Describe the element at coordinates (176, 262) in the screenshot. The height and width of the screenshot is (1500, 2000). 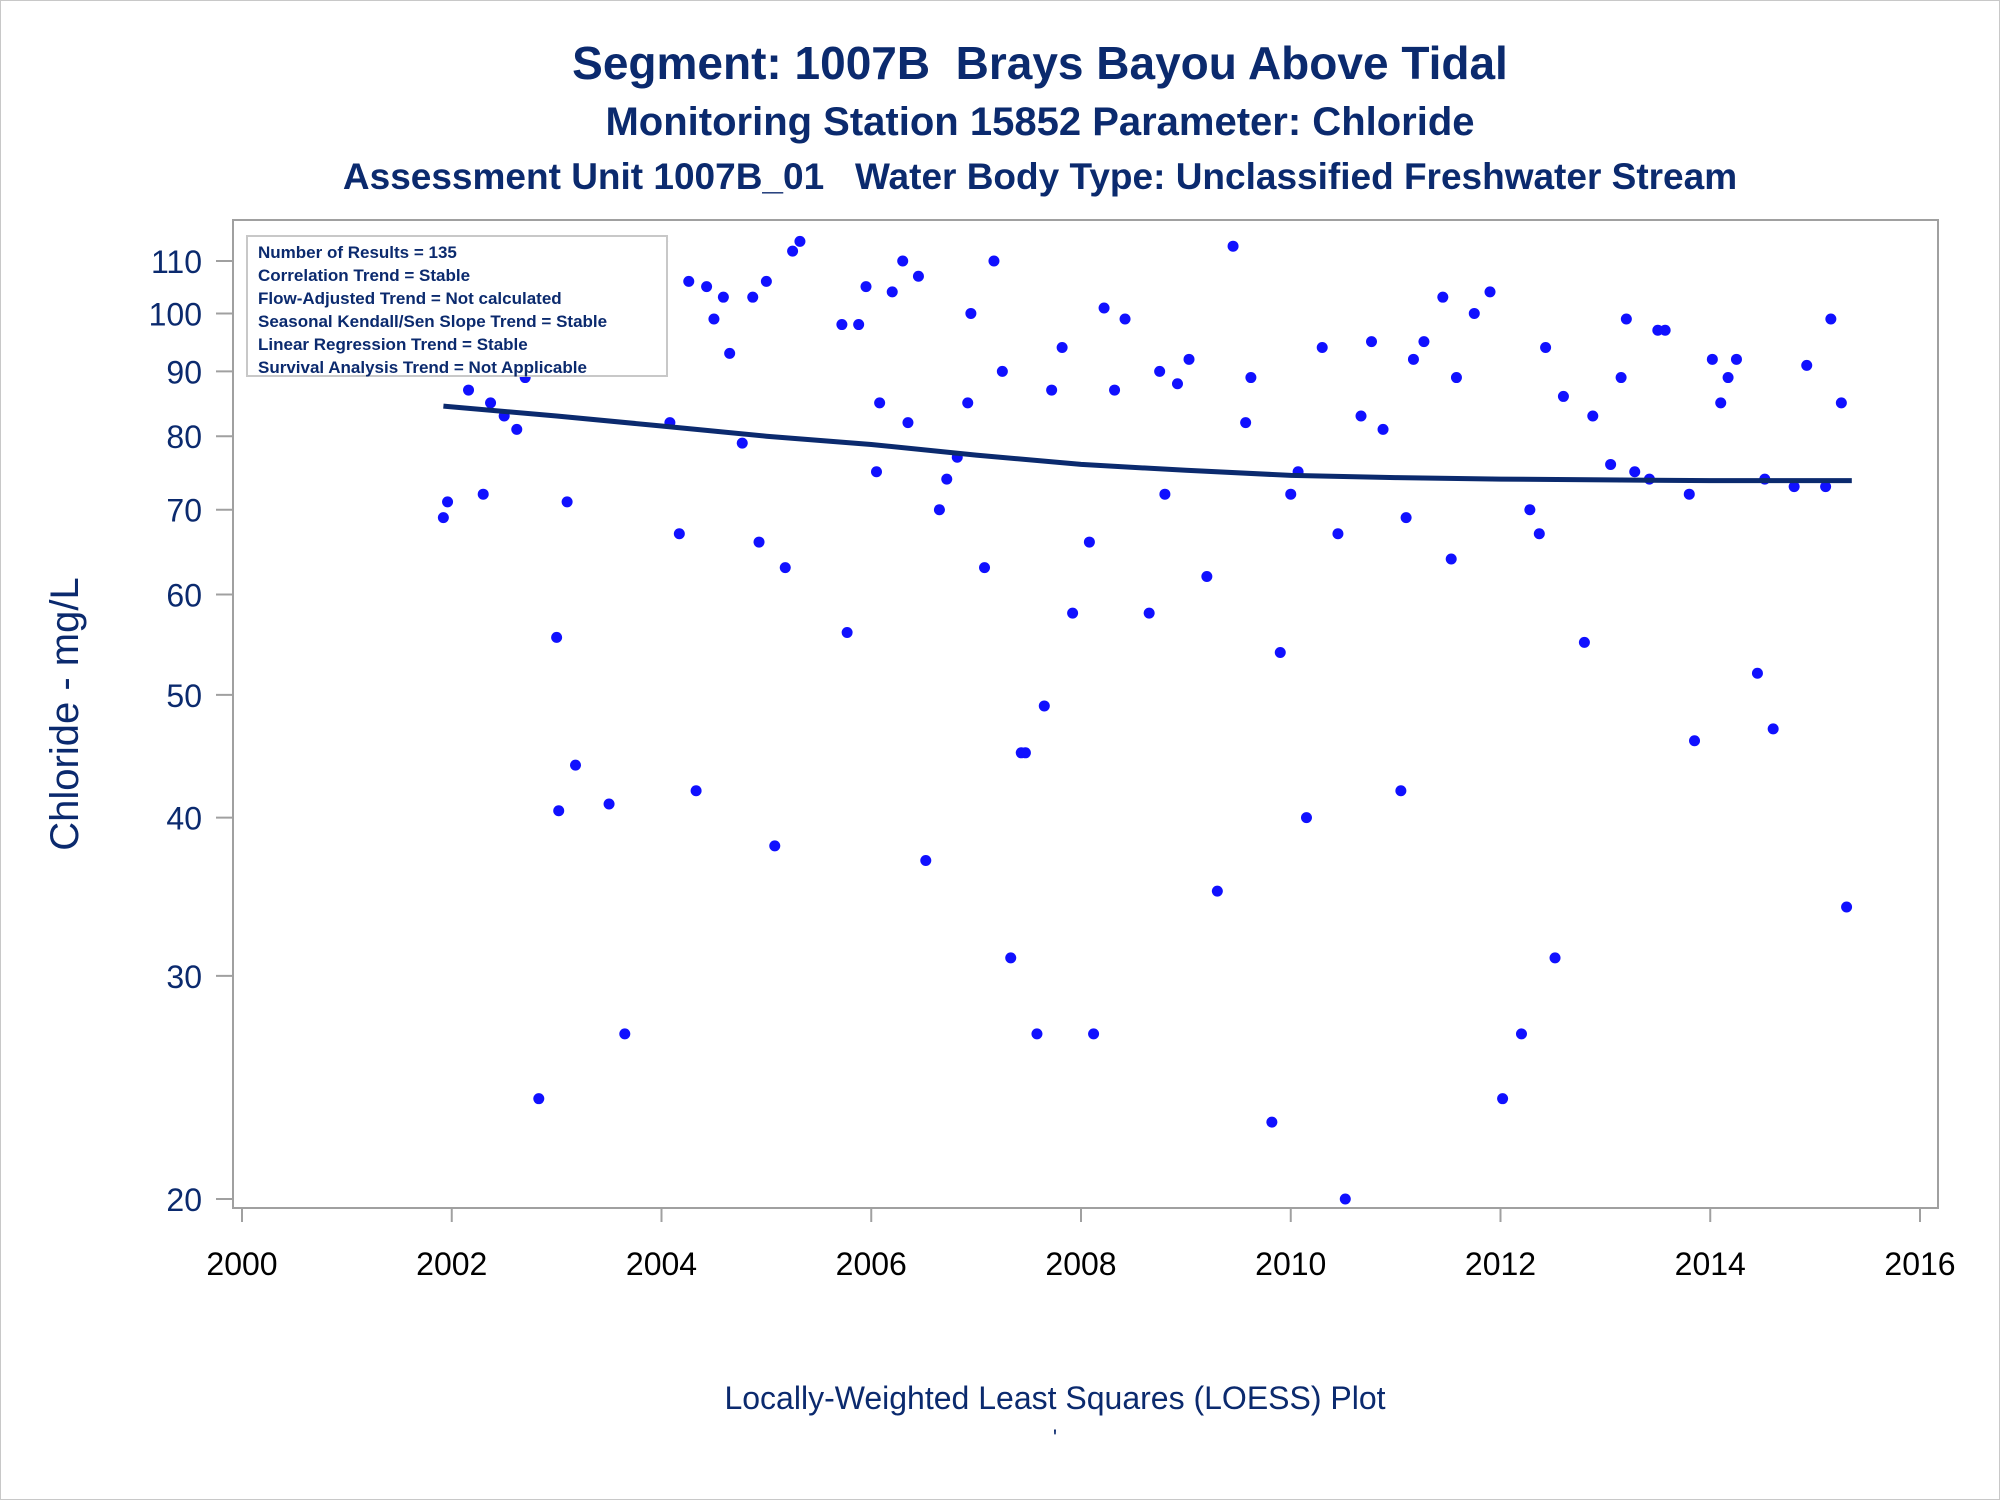
I see `y-tick-label: 110` at that location.